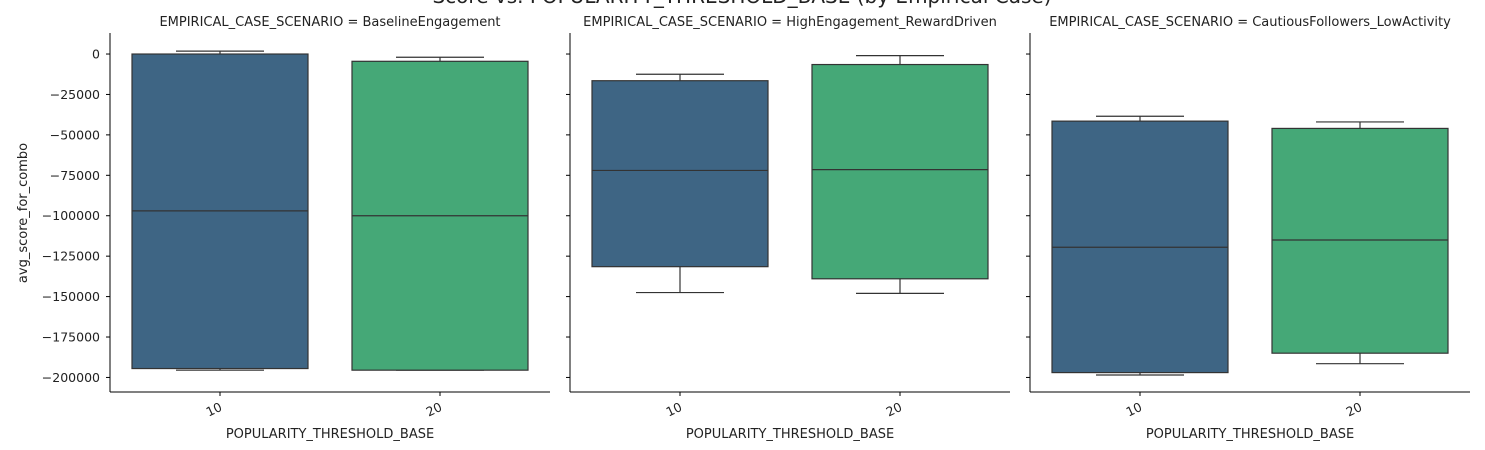 This screenshot has width=1485, height=450. What do you see at coordinates (71, 296) in the screenshot?
I see `y-tick-label: −150000` at bounding box center [71, 296].